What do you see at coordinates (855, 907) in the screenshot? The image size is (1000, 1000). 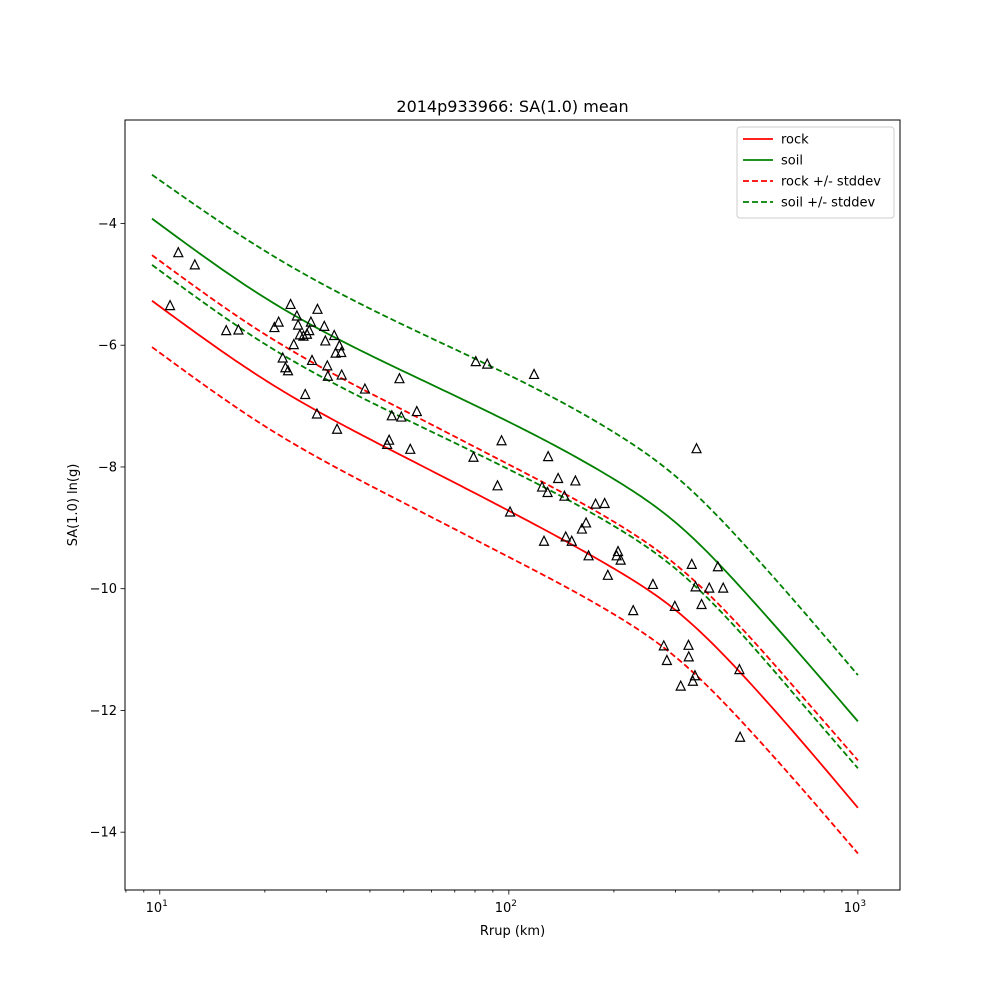 I see `x-tick-label: 10³` at bounding box center [855, 907].